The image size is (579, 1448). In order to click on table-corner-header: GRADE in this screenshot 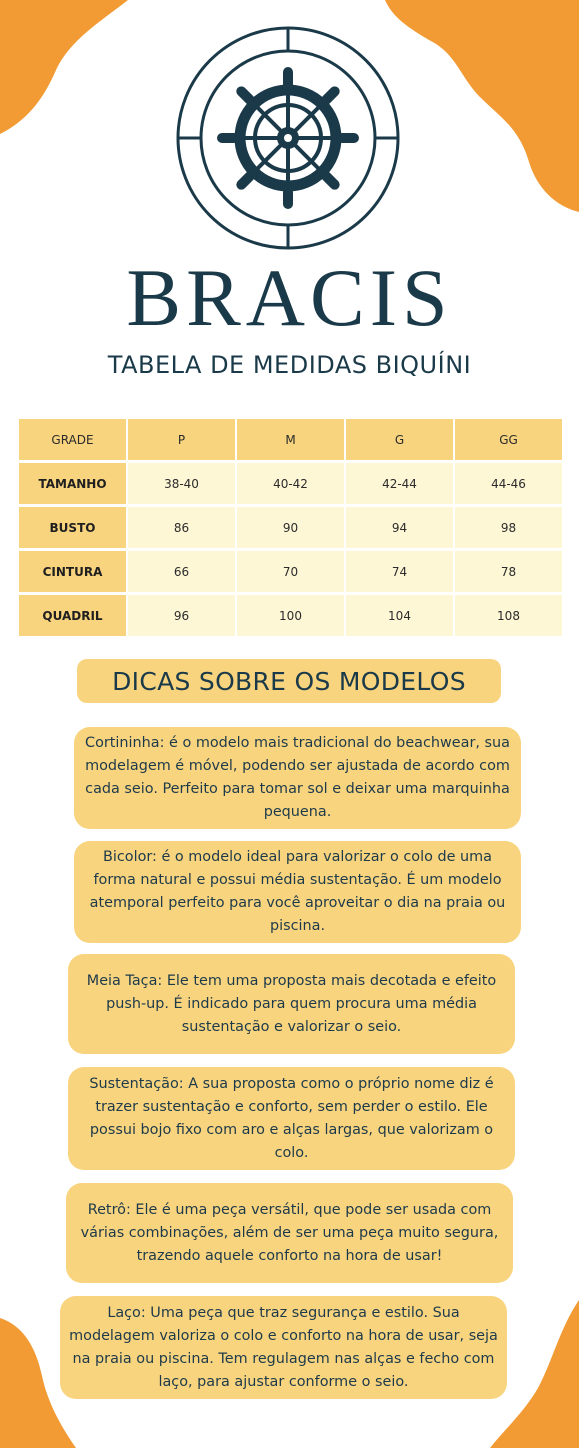, I will do `click(72, 439)`.